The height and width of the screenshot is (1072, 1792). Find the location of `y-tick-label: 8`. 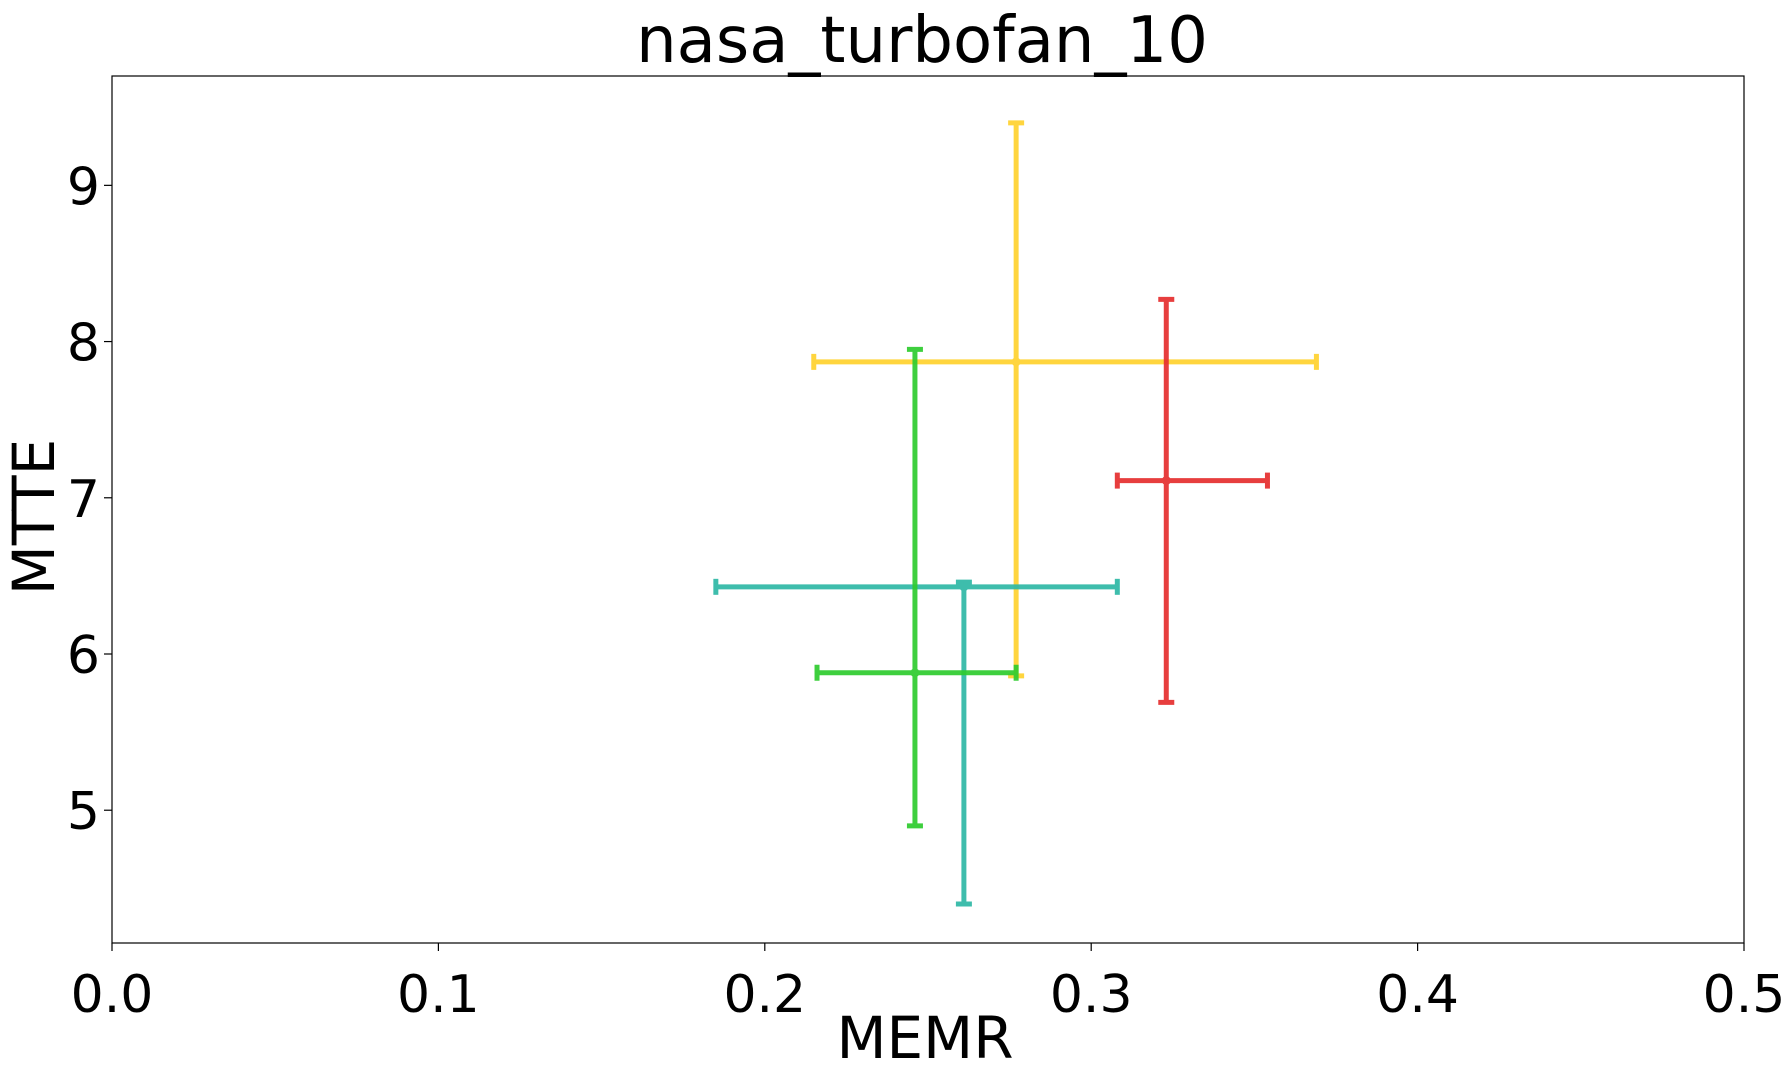

y-tick-label: 8 is located at coordinates (83, 344).